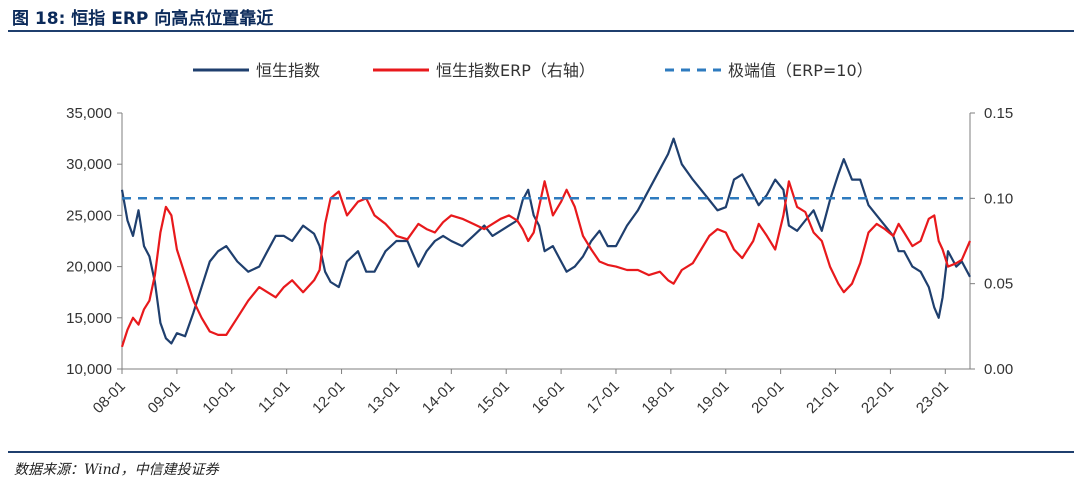  Describe the element at coordinates (932, 397) in the screenshot. I see `x-tick-label: 23-01` at that location.